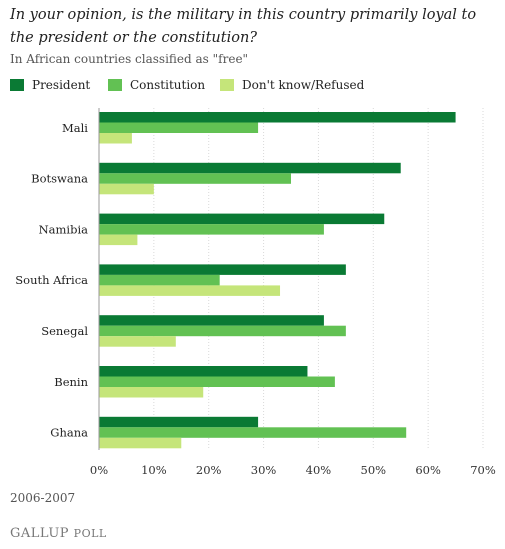 The image size is (505, 549). I want to click on gallup-poll-logo: GALLUP POLL, so click(58, 533).